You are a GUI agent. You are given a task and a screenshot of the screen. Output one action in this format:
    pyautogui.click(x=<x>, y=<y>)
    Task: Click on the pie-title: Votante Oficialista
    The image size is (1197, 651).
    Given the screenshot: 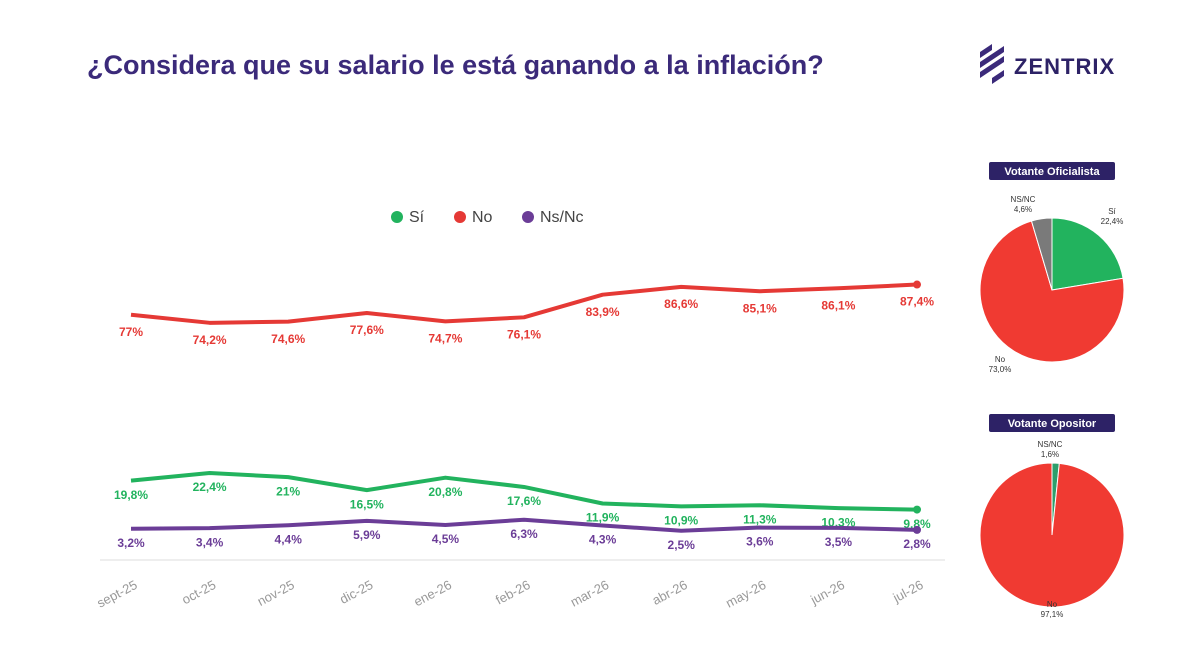 What is the action you would take?
    pyautogui.click(x=1052, y=172)
    